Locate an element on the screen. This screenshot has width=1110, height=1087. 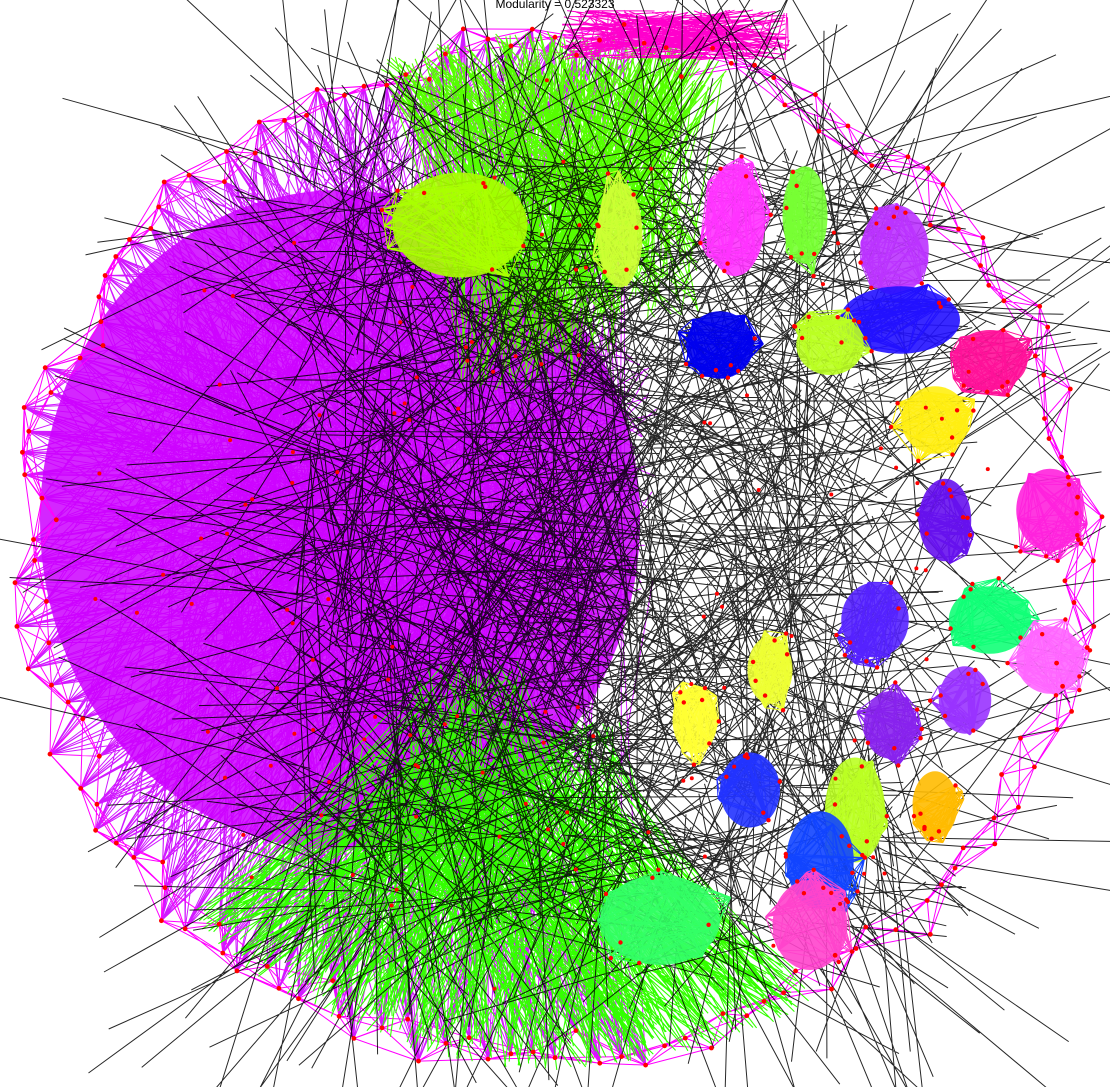
community-orchid-clique-edges is located at coordinates (1049, 657).